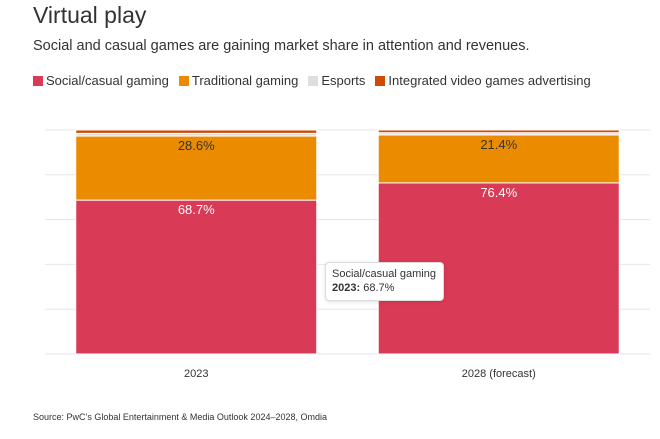 Image resolution: width=660 pixels, height=439 pixels. Describe the element at coordinates (343, 80) in the screenshot. I see `legend-label: Esports` at that location.